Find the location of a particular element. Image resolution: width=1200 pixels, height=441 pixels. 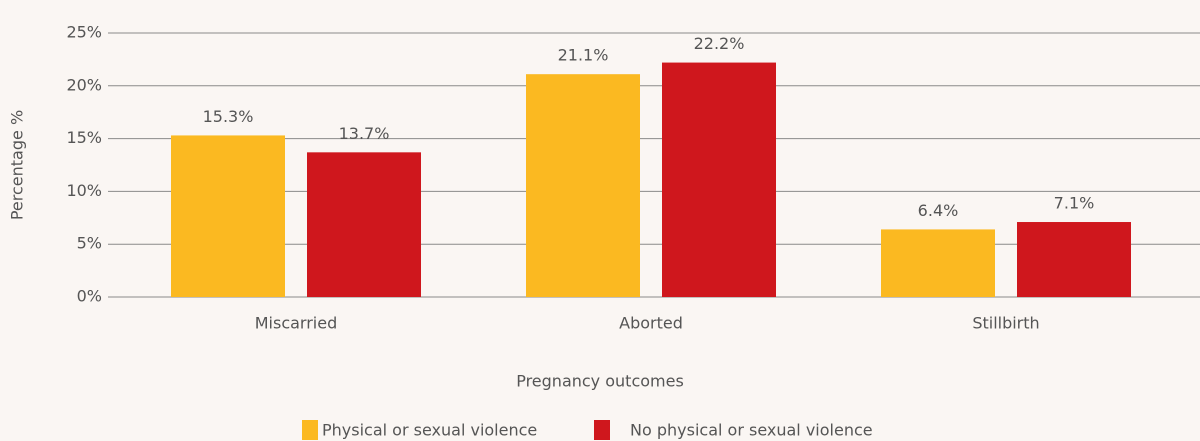

legend-label: No physical or sexual violence is located at coordinates (751, 430).